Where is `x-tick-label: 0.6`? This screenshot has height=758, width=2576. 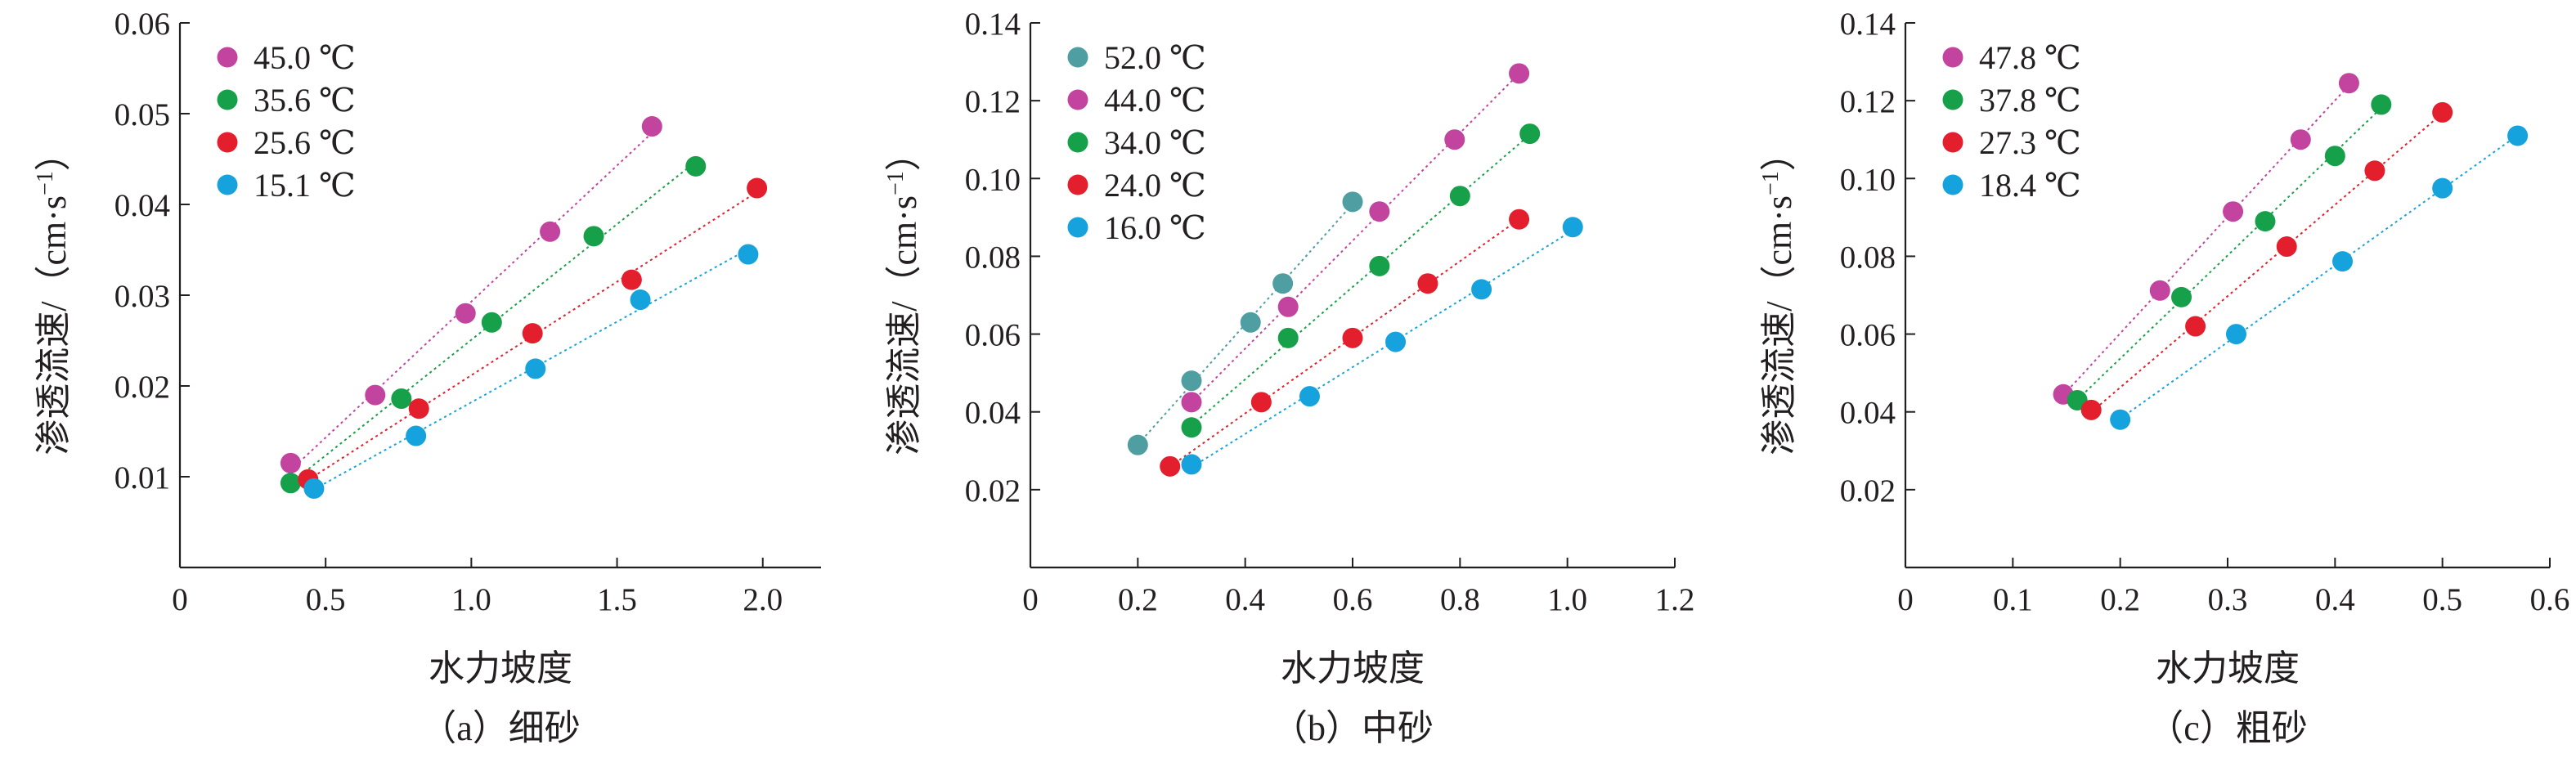
x-tick-label: 0.6 is located at coordinates (2550, 599).